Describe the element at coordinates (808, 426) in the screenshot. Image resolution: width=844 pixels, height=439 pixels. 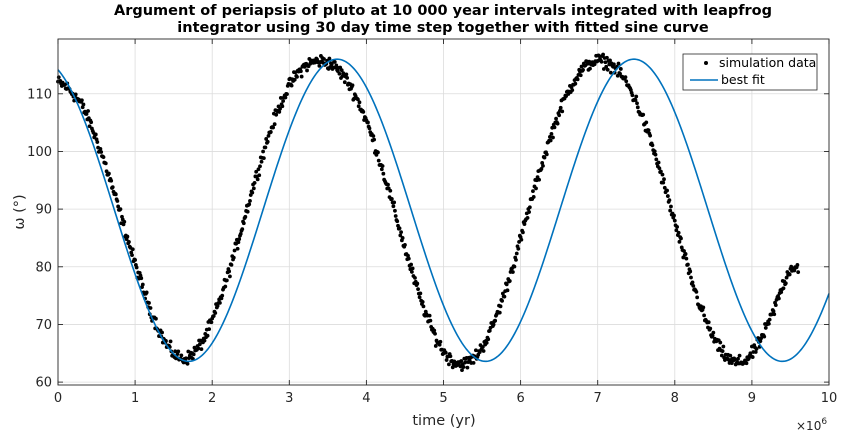
I see `x-axis-exponent-base: ×10` at that location.